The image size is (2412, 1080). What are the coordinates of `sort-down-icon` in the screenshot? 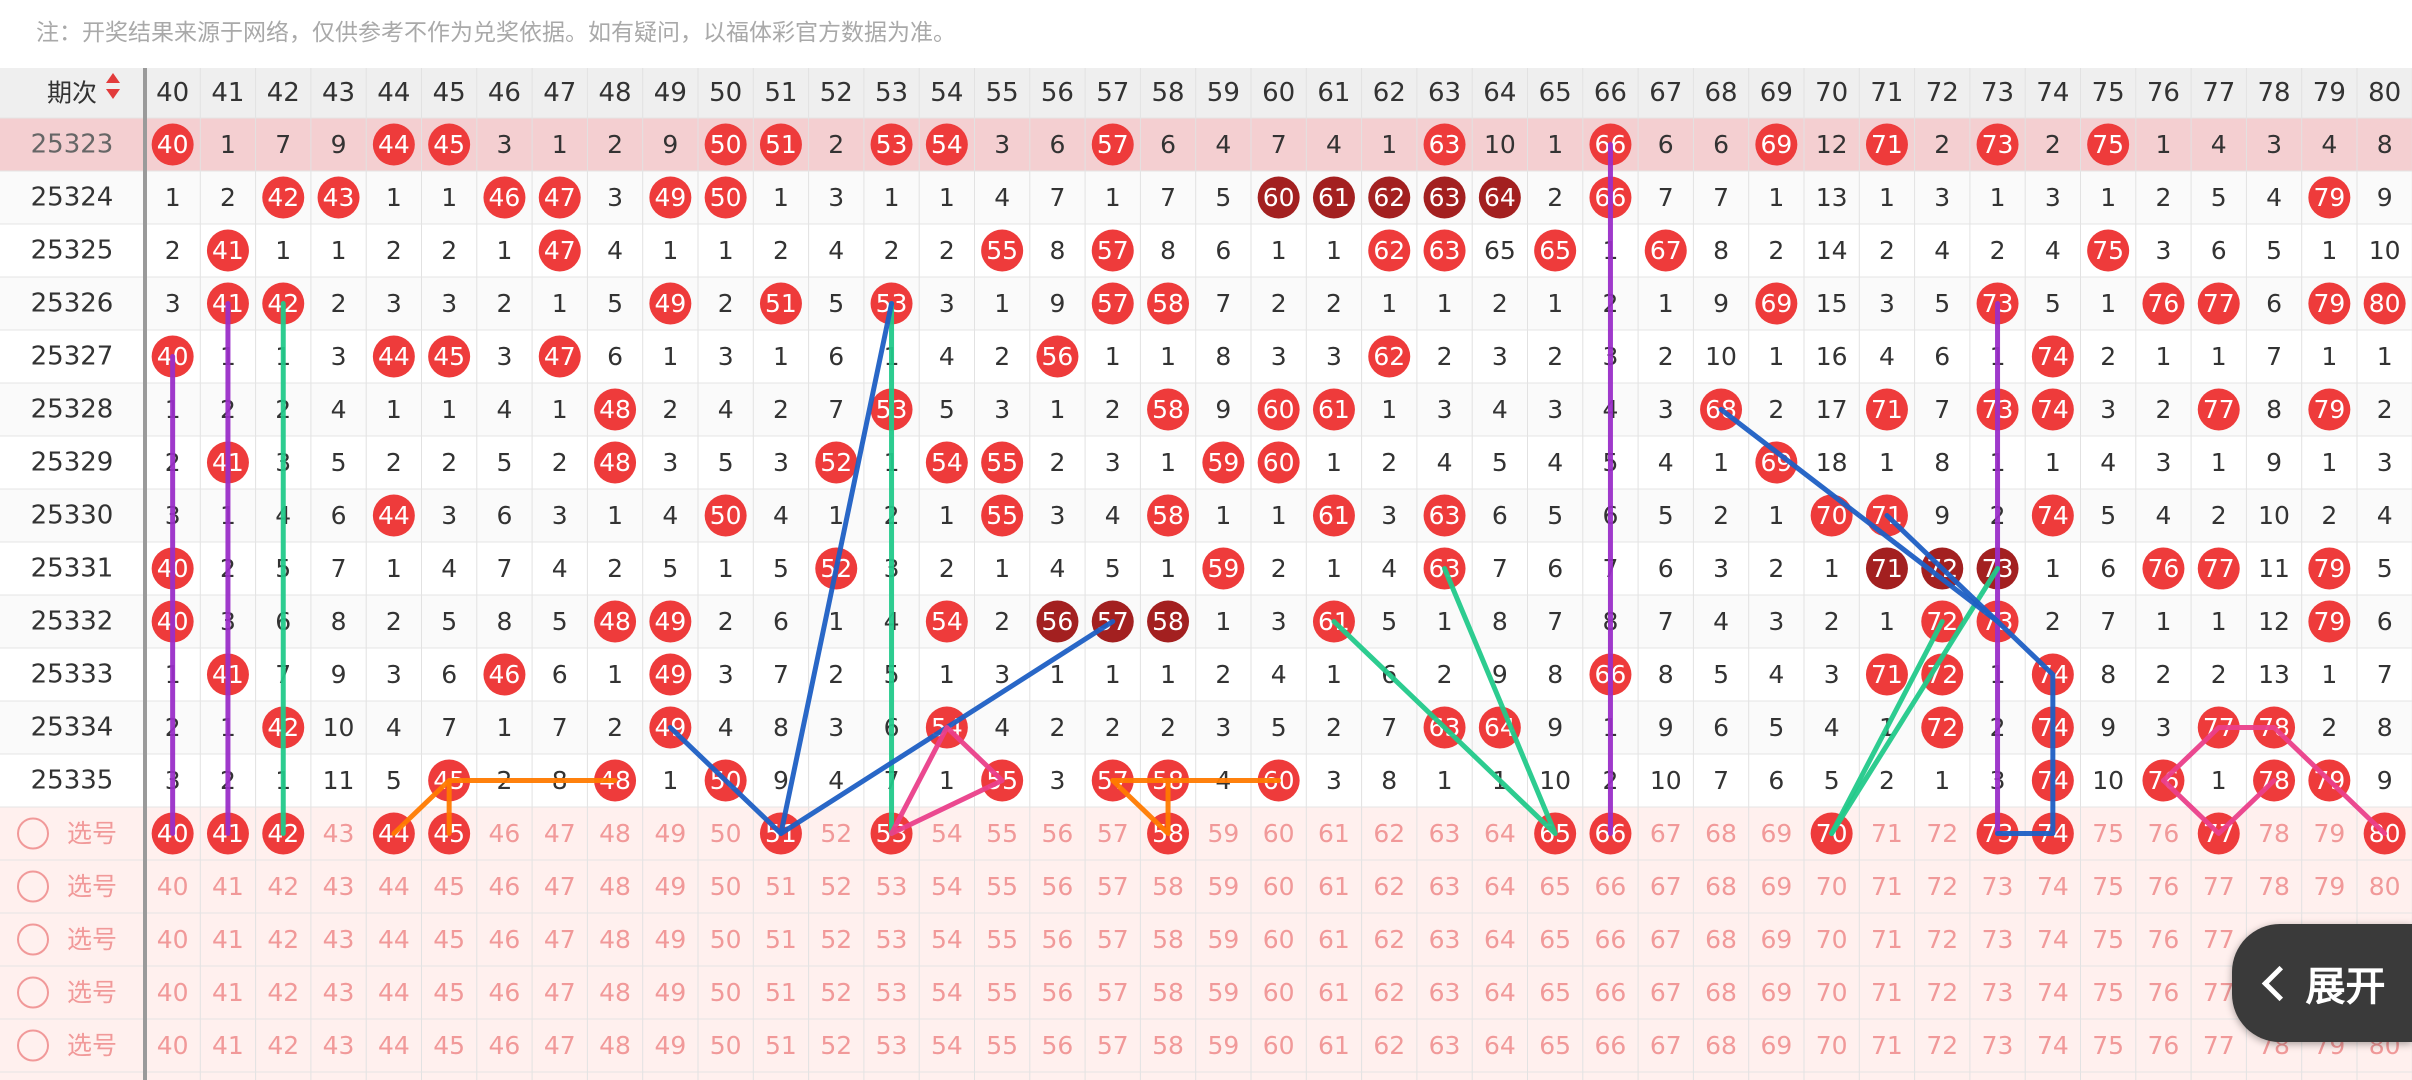 It's located at (113, 94).